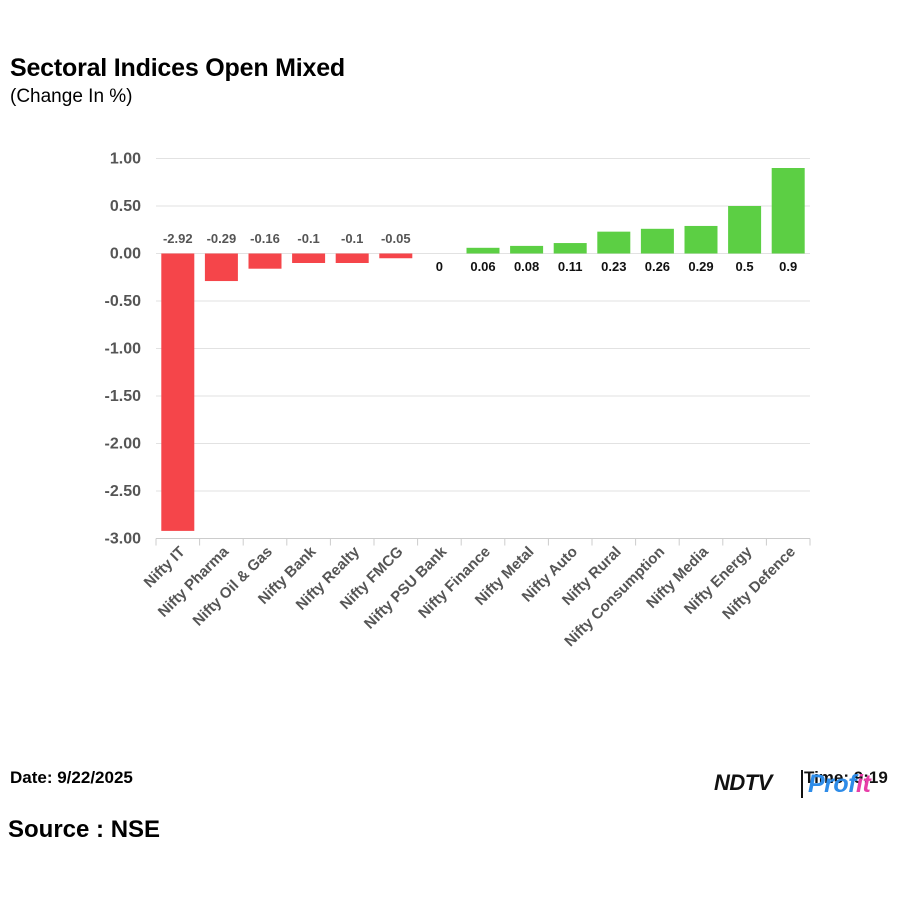  Describe the element at coordinates (657, 266) in the screenshot. I see `data-label: 0.26` at that location.